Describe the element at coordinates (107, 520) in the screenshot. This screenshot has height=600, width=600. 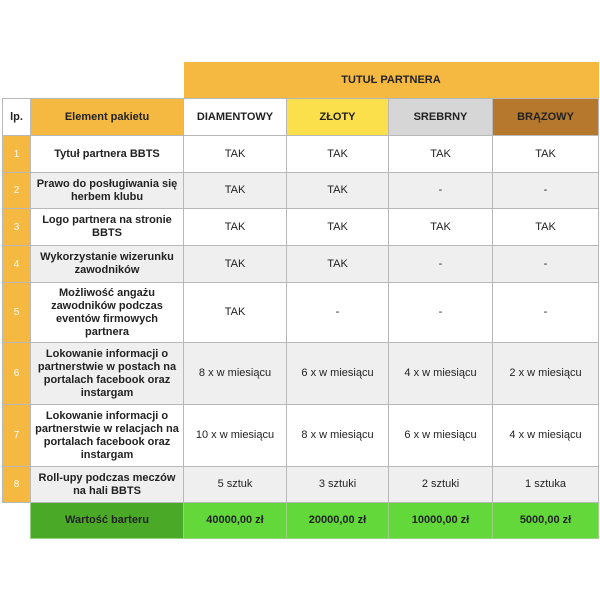
I see `total-label: Wartość barteru` at that location.